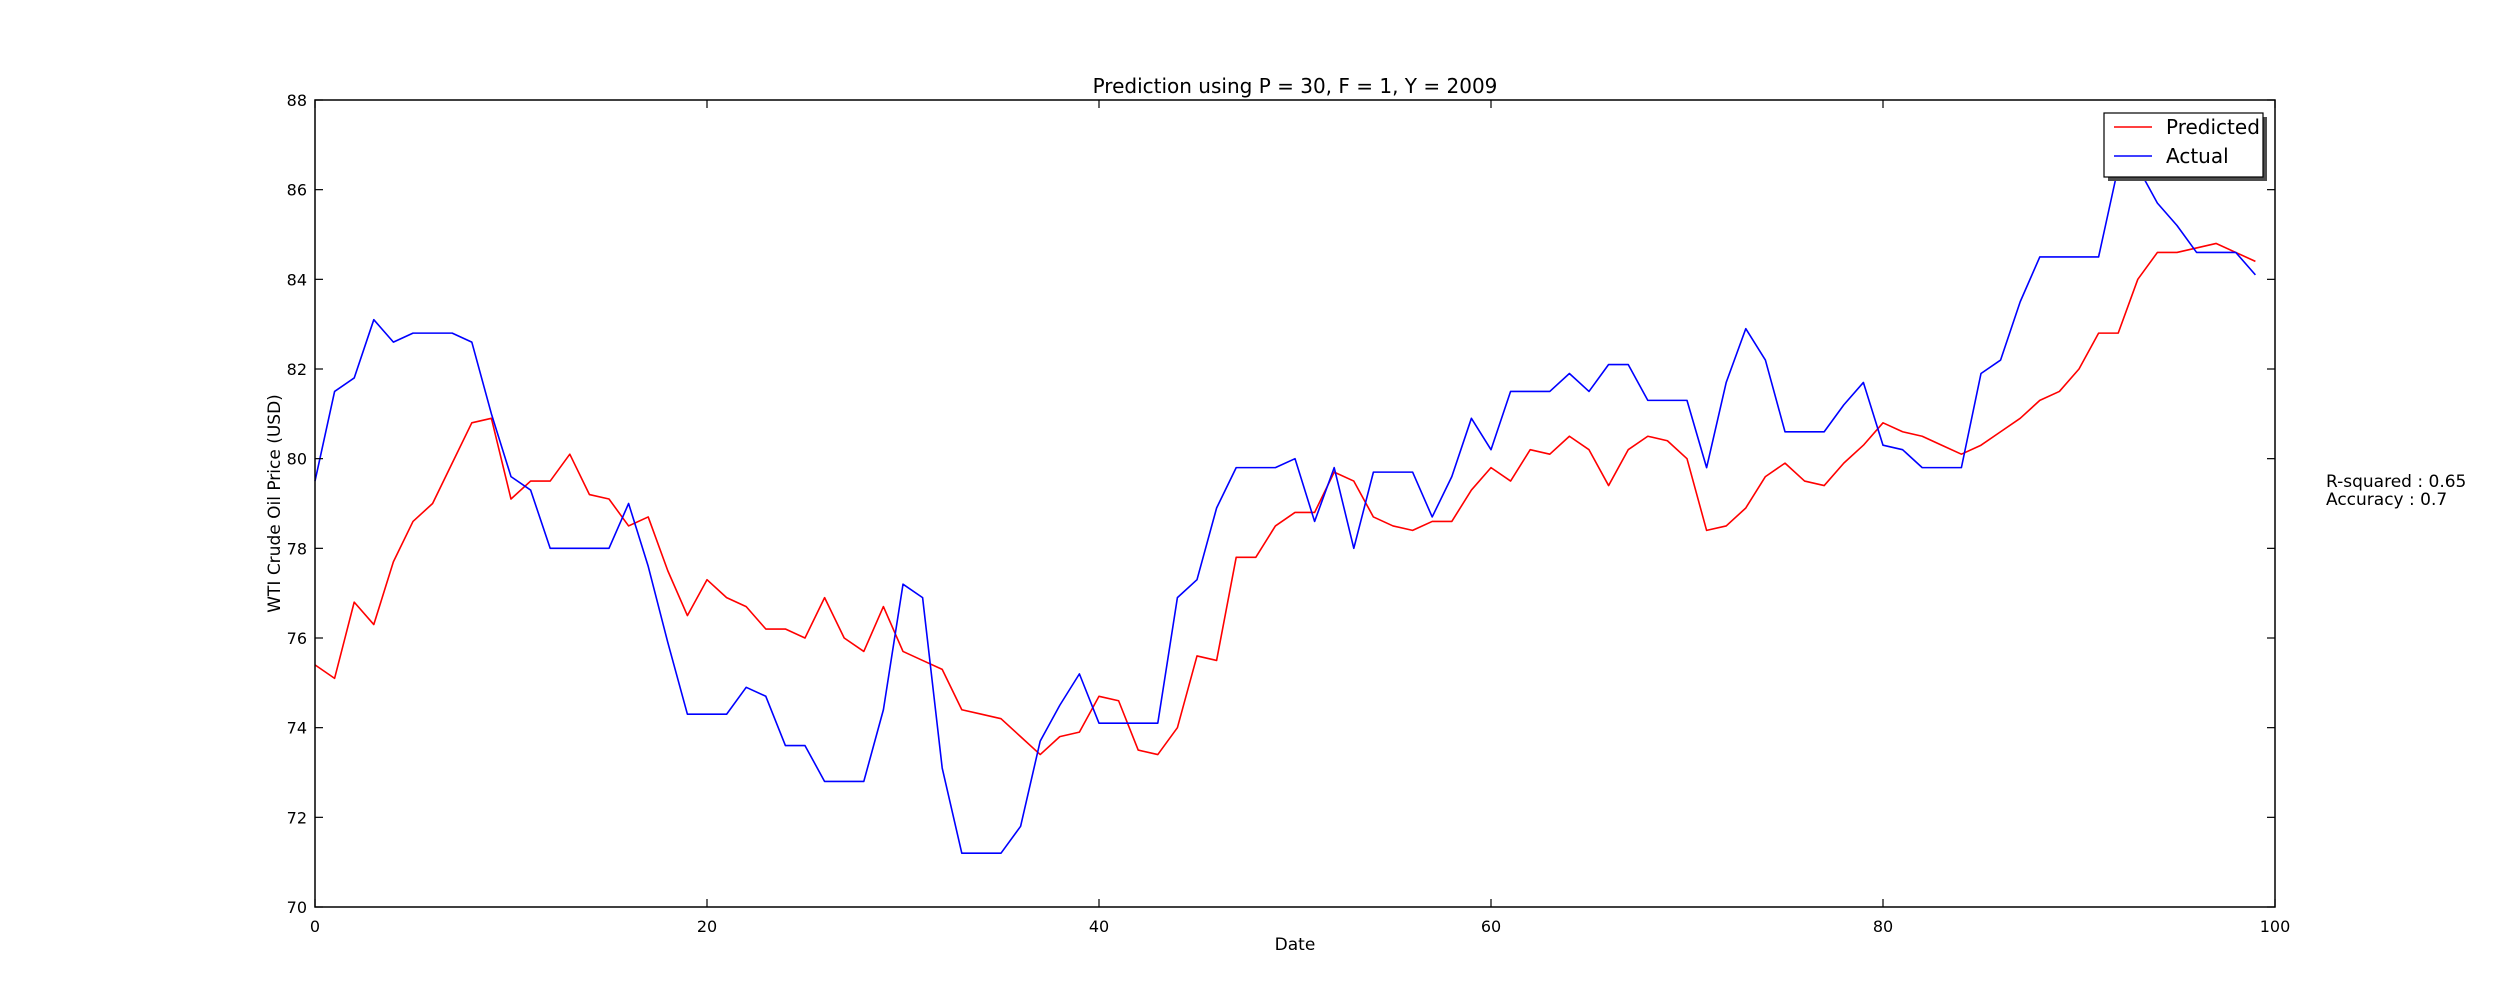 This screenshot has height=1000, width=2500. I want to click on x-tick-label: 20, so click(707, 926).